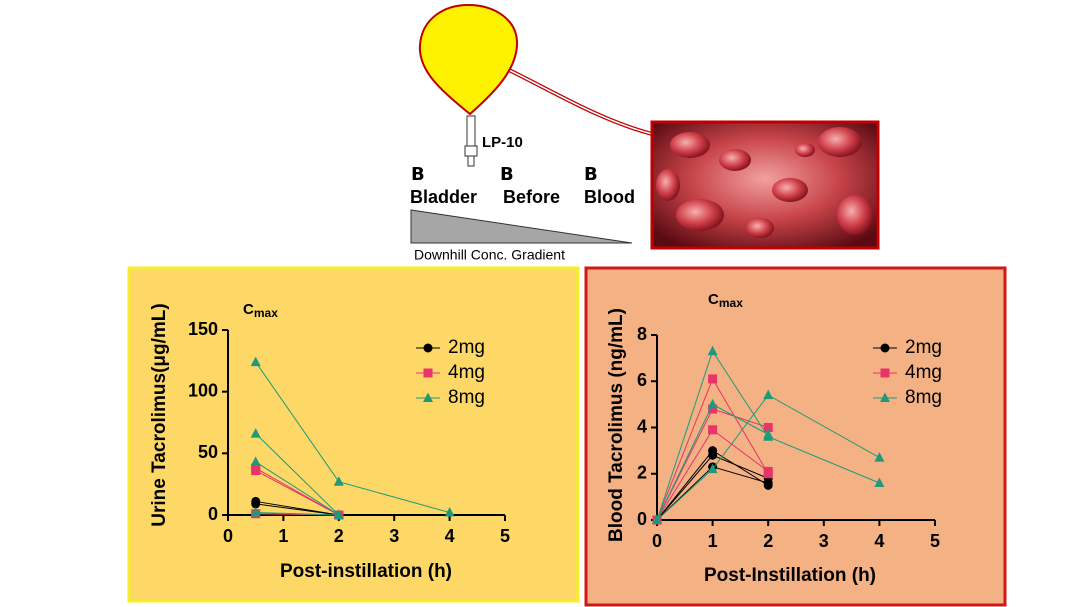 This screenshot has height=607, width=1080. Describe the element at coordinates (642, 380) in the screenshot. I see `y-tick-label: 6` at that location.